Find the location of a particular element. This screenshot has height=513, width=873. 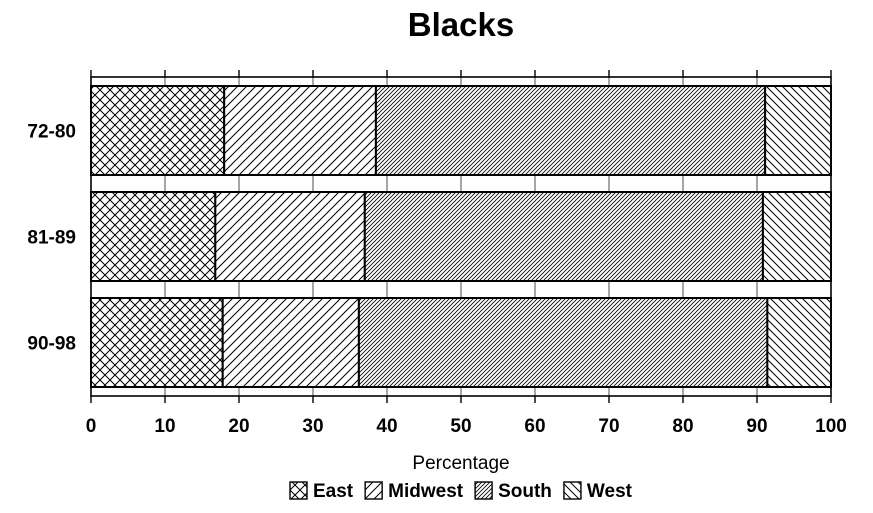

tick-label-30: 30 is located at coordinates (312, 426).